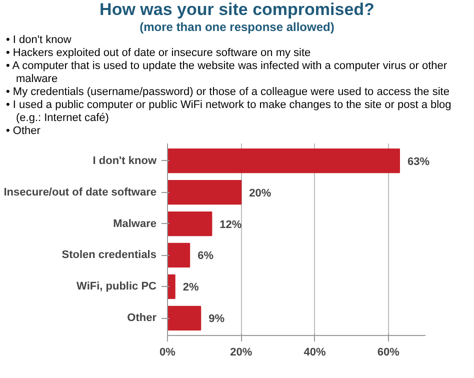  Describe the element at coordinates (142, 318) in the screenshot. I see `y-tick-label: Other` at that location.